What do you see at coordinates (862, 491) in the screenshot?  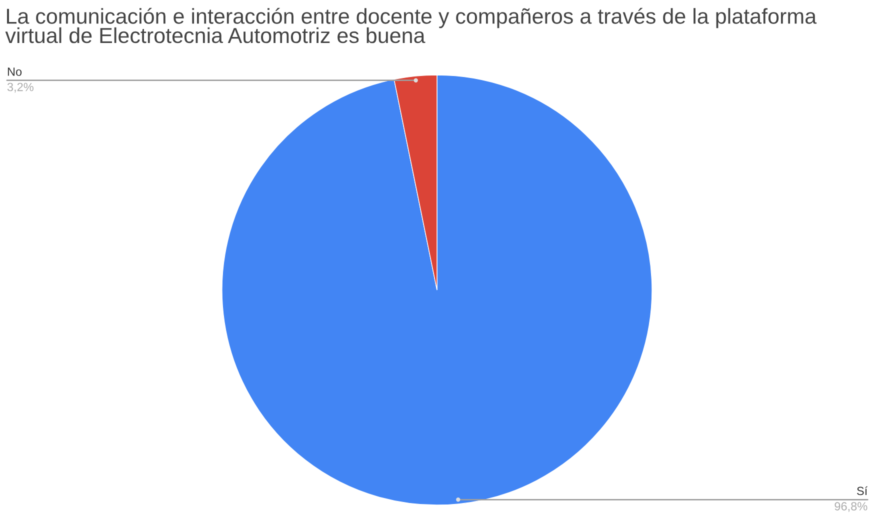 I see `slice-label: Sí` at bounding box center [862, 491].